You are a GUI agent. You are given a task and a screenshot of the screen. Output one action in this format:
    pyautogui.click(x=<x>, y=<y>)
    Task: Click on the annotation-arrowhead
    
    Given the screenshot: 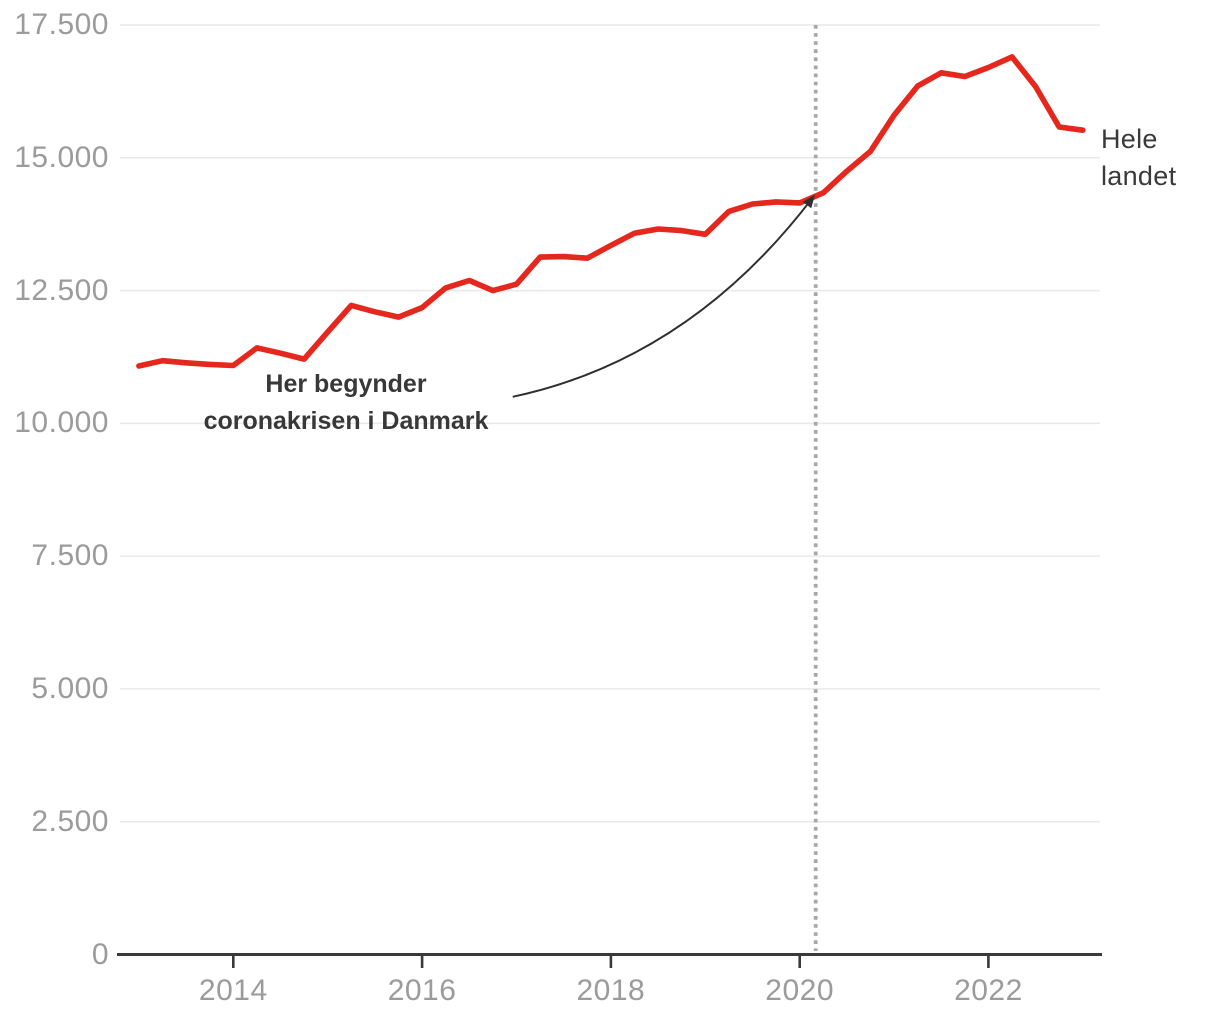 What is the action you would take?
    pyautogui.click(x=808, y=201)
    